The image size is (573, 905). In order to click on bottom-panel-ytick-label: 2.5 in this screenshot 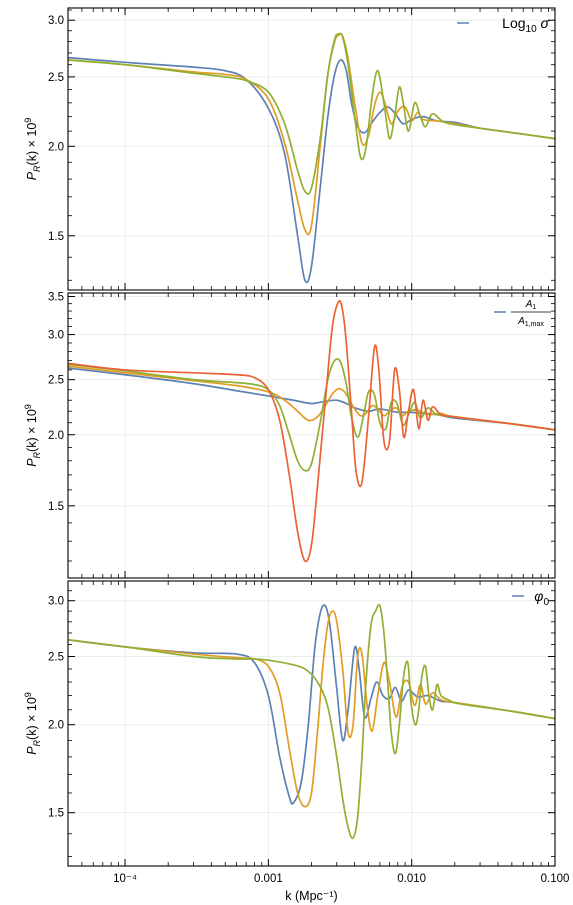, I will do `click(56, 657)`.